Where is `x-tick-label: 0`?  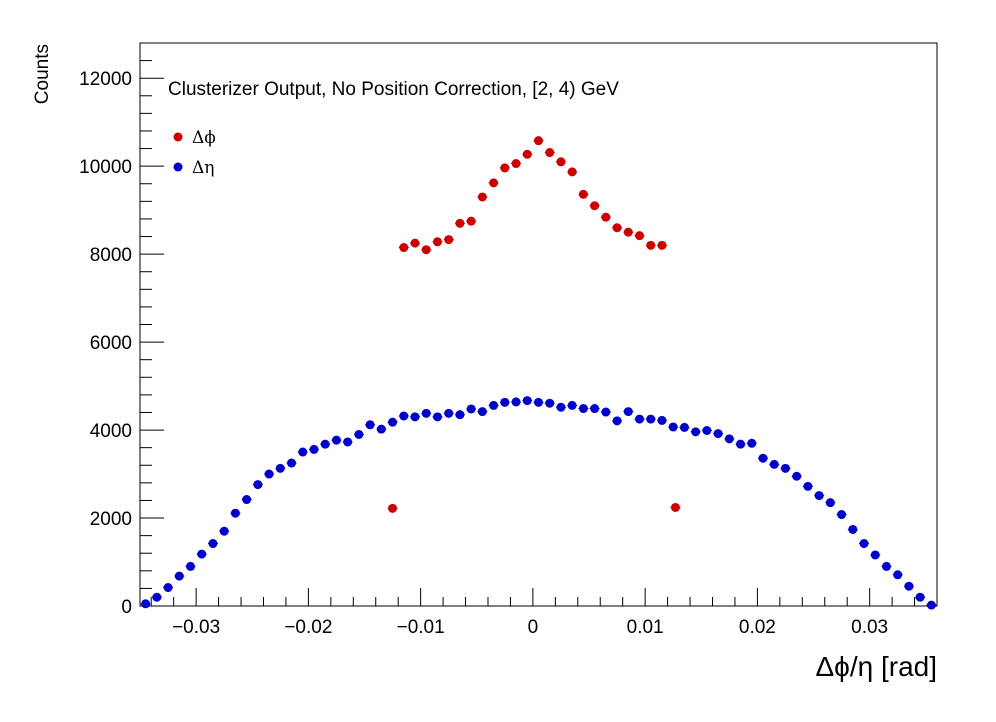 x-tick-label: 0 is located at coordinates (533, 627).